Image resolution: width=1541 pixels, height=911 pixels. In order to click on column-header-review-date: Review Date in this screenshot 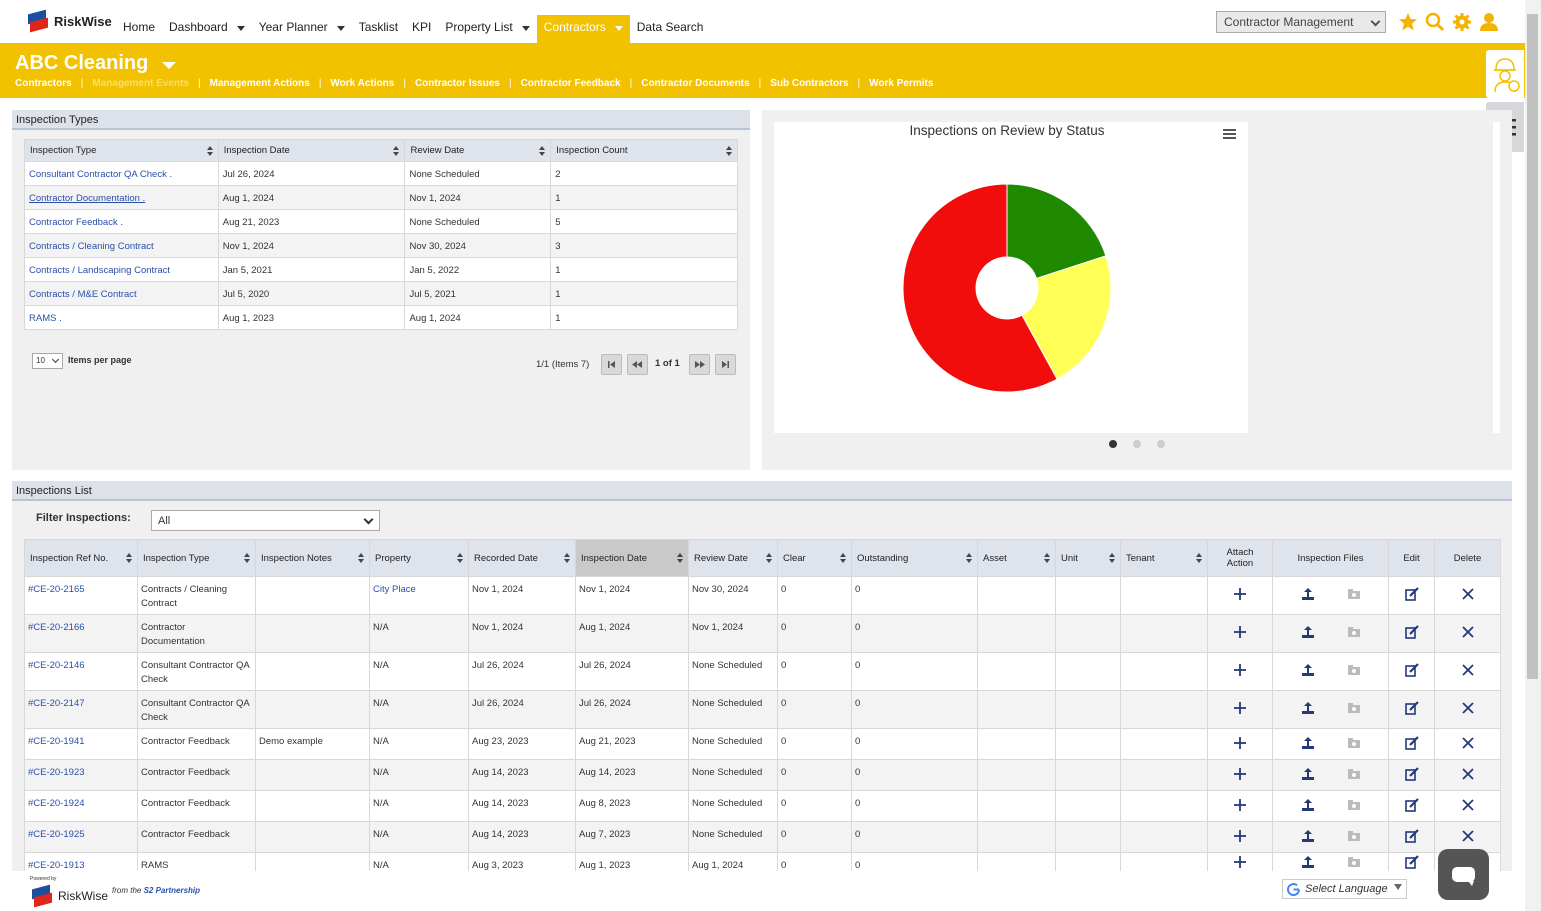, I will do `click(733, 558)`.